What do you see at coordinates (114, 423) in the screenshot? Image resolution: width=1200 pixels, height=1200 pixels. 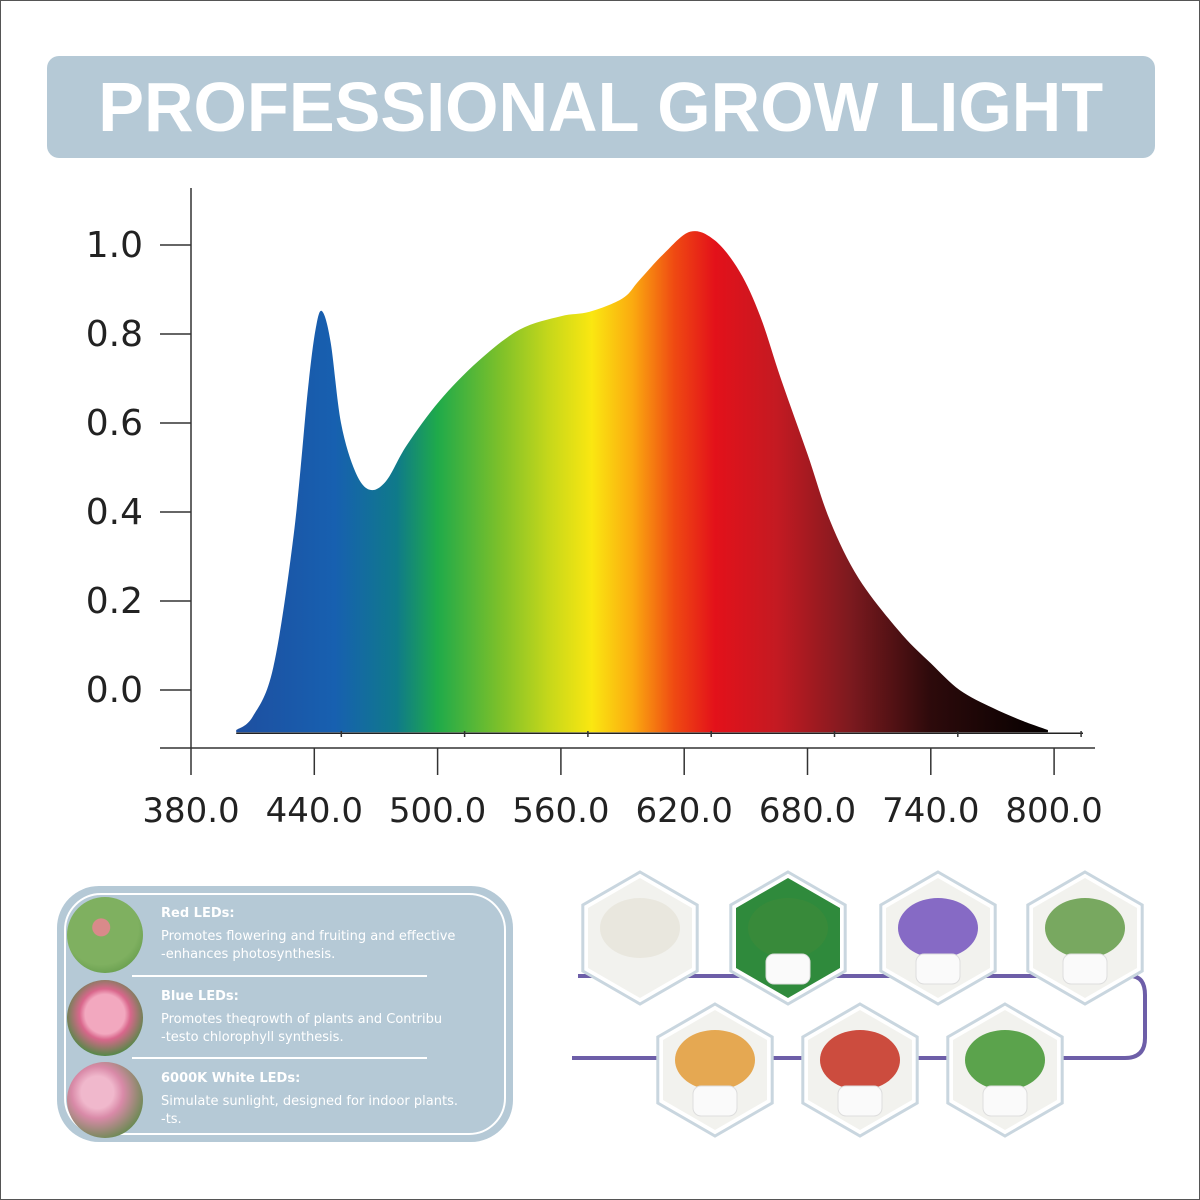 I see `y-tick-label: 0.6` at bounding box center [114, 423].